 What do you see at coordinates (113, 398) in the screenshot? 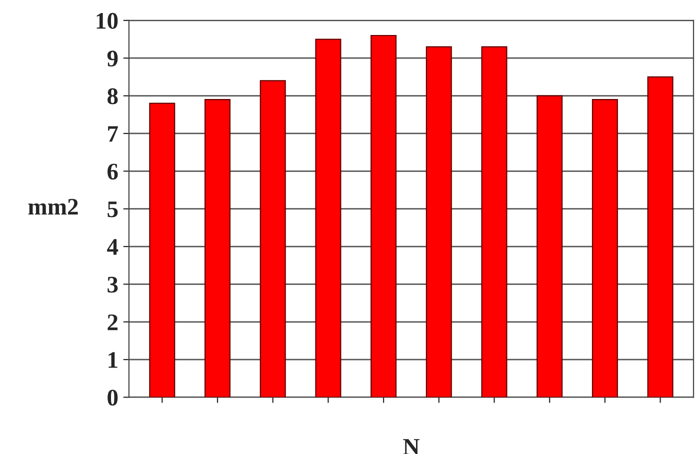
I see `y-tick-label: 0` at bounding box center [113, 398].